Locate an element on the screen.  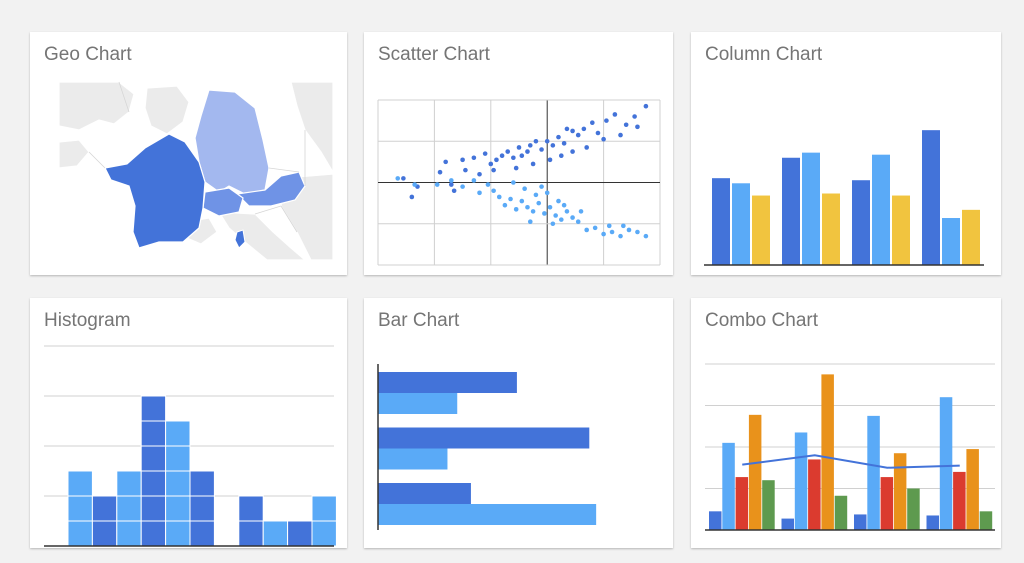
bar-chart-card: Bar Chart is located at coordinates (518, 423).